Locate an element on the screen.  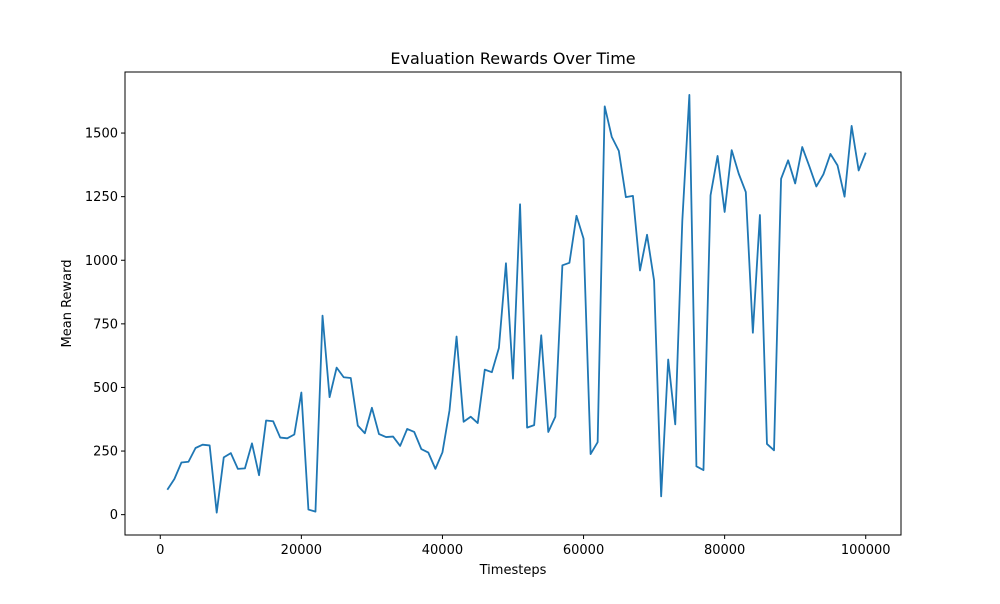
y-tick-label: 1000 is located at coordinates (101, 261).